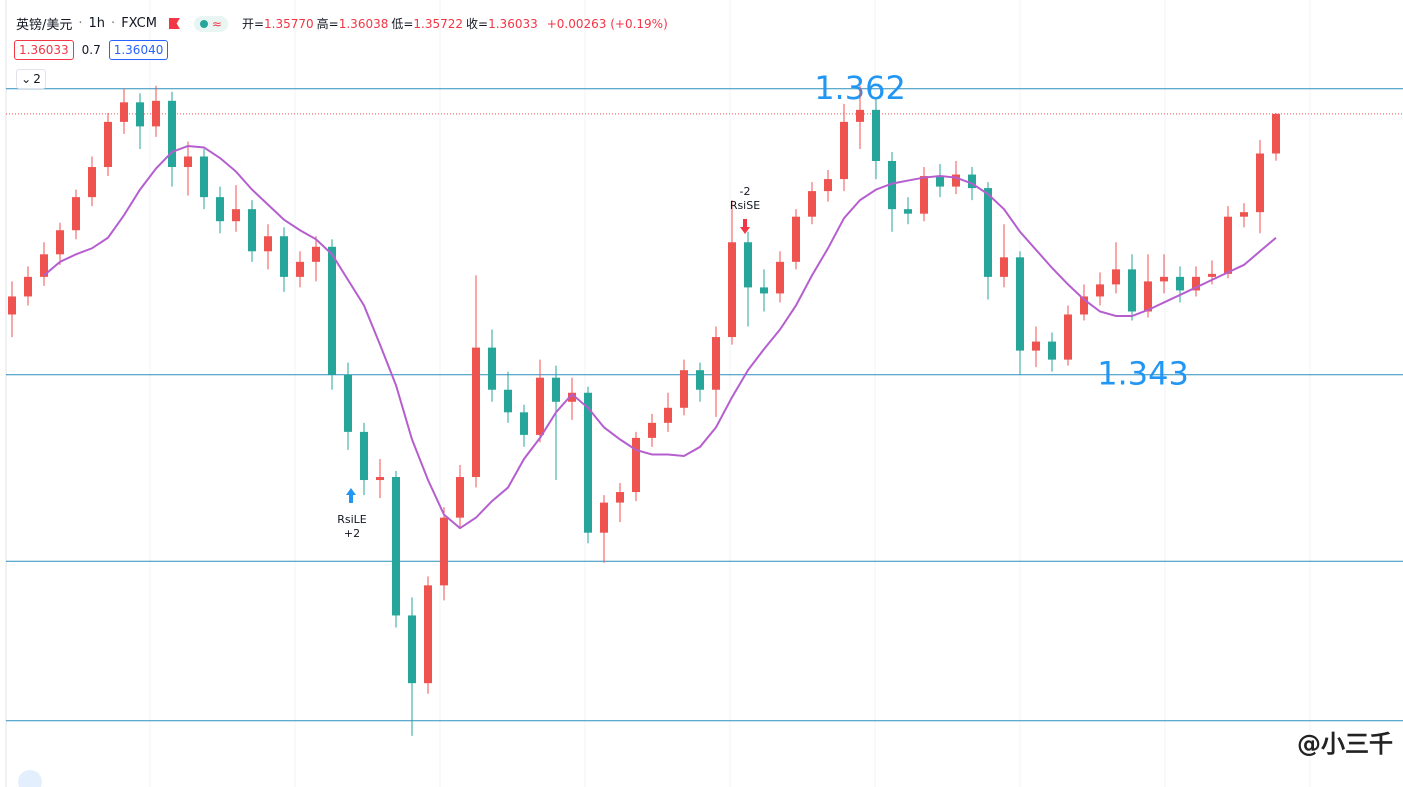 This screenshot has width=1403, height=787. I want to click on ohlc-name: 高=, so click(327, 24).